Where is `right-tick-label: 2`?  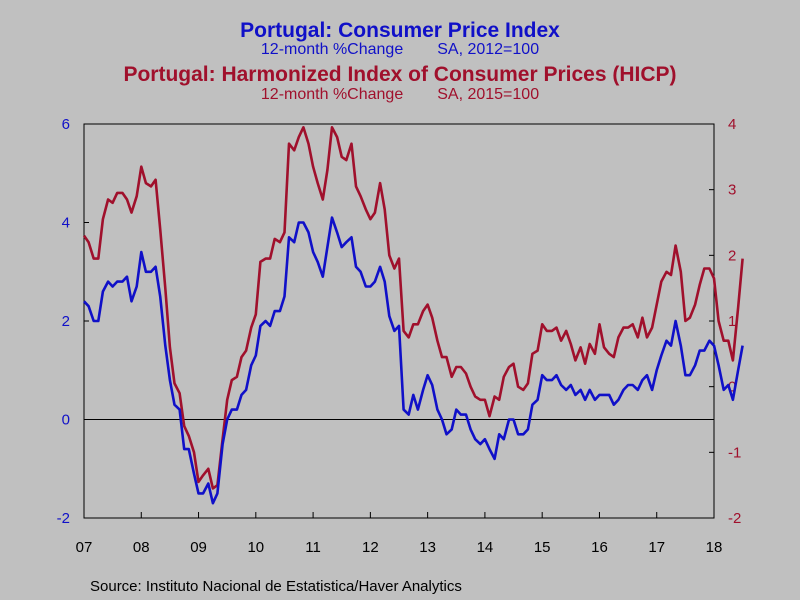
right-tick-label: 2 is located at coordinates (732, 255).